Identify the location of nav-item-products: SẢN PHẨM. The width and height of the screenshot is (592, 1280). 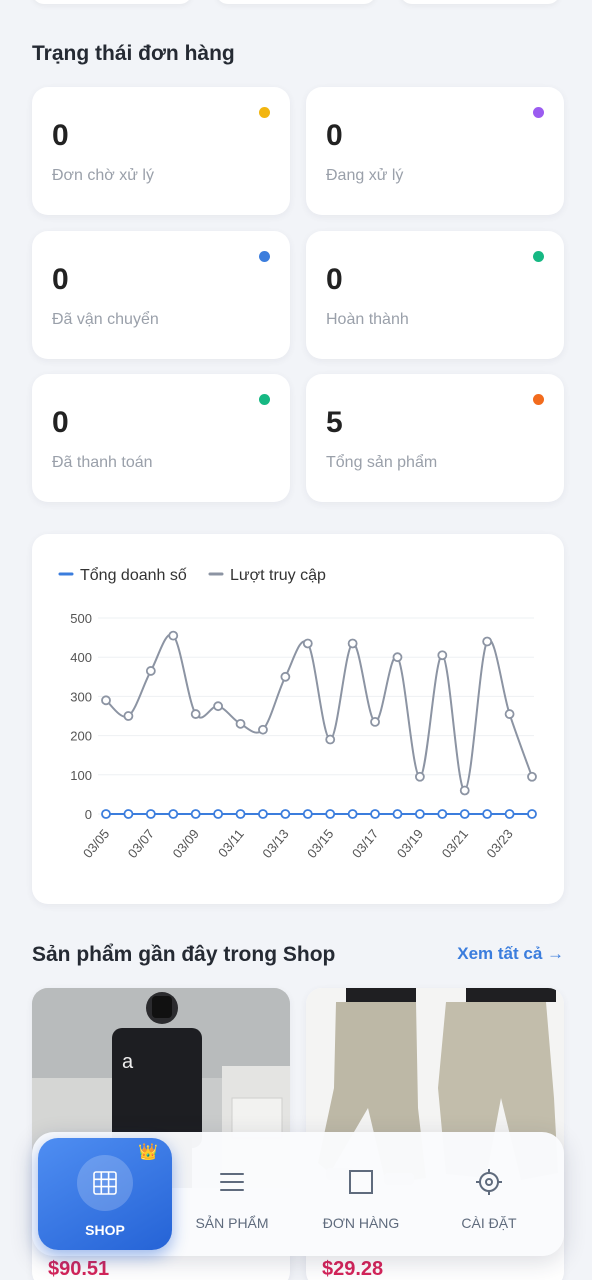
(232, 1194).